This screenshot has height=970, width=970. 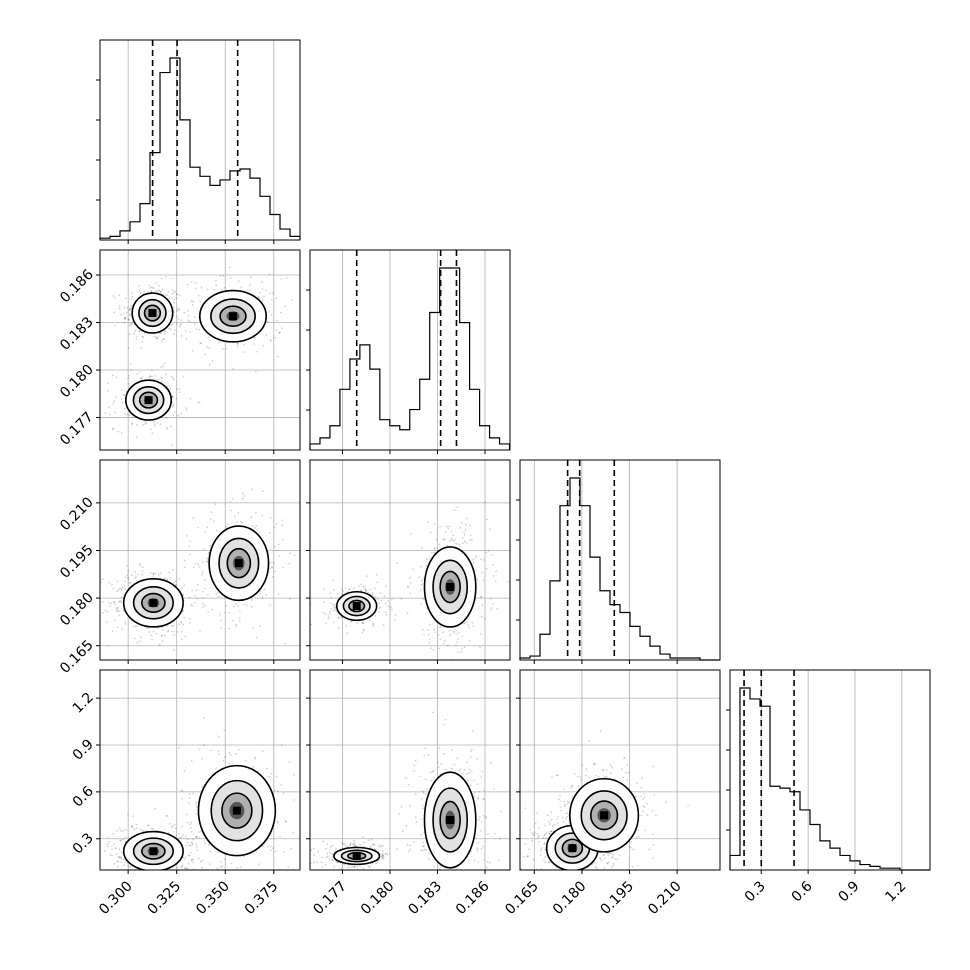 What do you see at coordinates (77, 286) in the screenshot?
I see `y-tick-label: 0.186` at bounding box center [77, 286].